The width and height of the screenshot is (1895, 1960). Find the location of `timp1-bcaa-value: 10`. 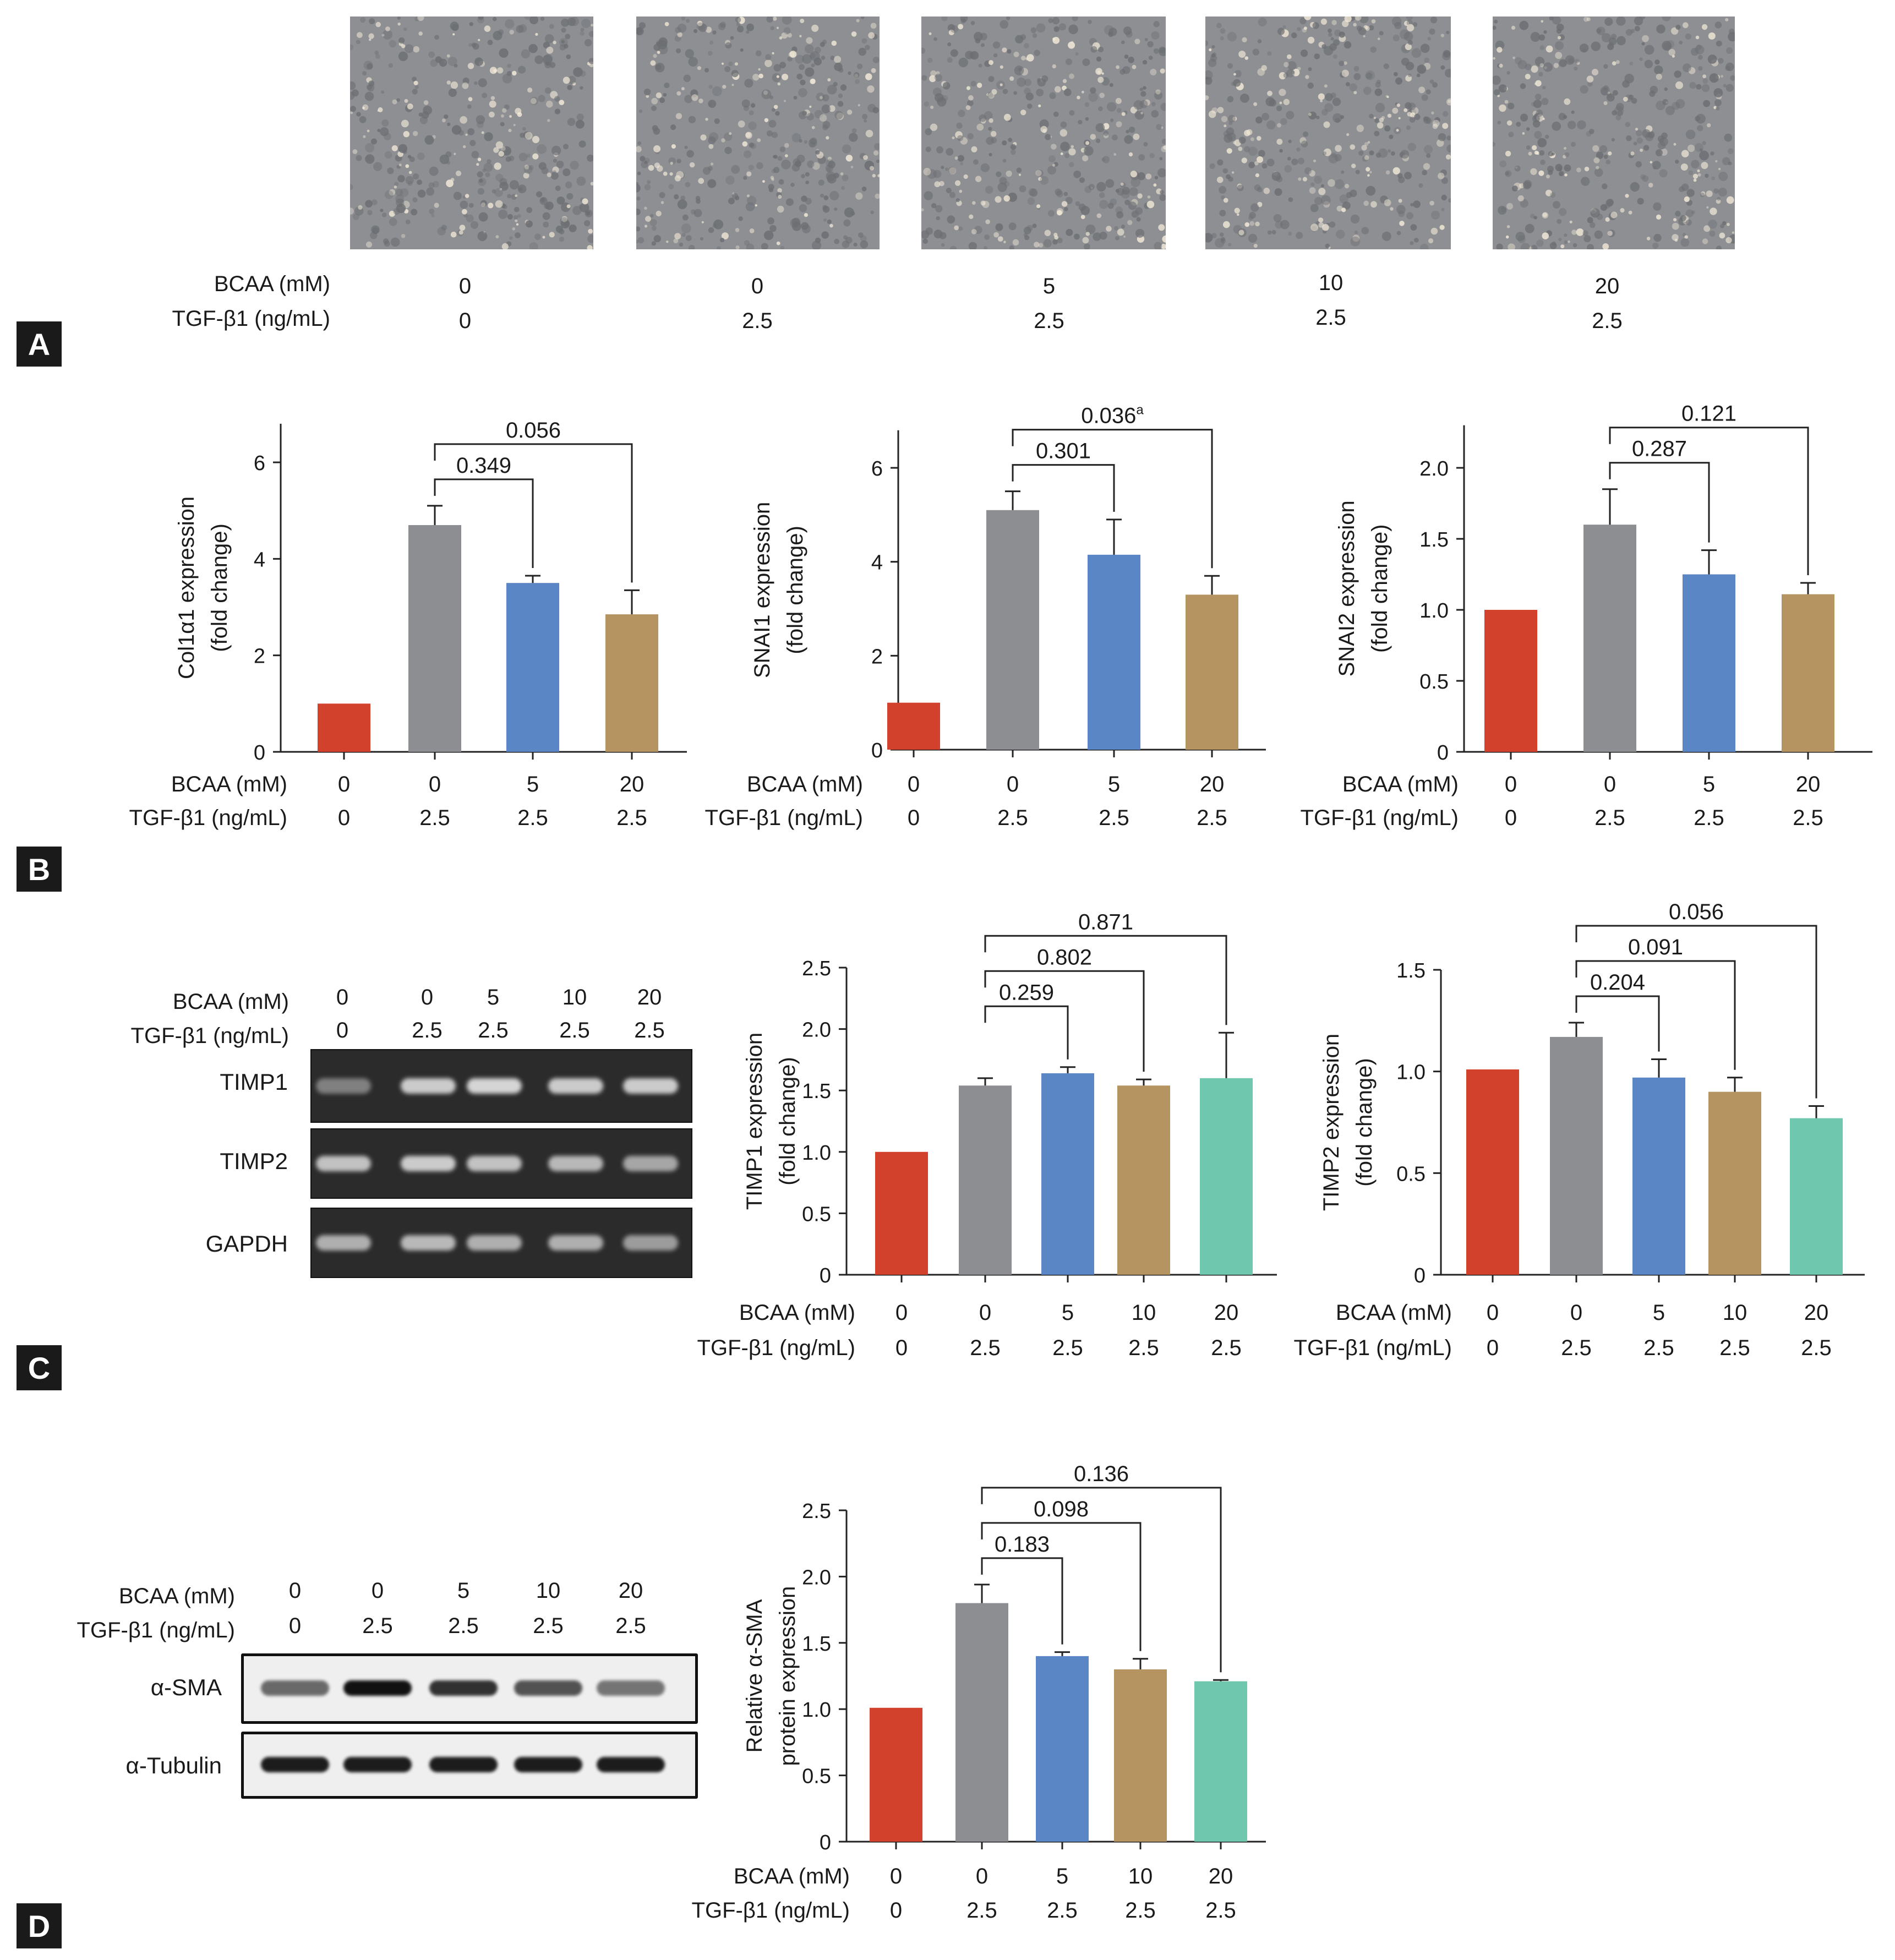

timp1-bcaa-value: 10 is located at coordinates (1144, 1313).